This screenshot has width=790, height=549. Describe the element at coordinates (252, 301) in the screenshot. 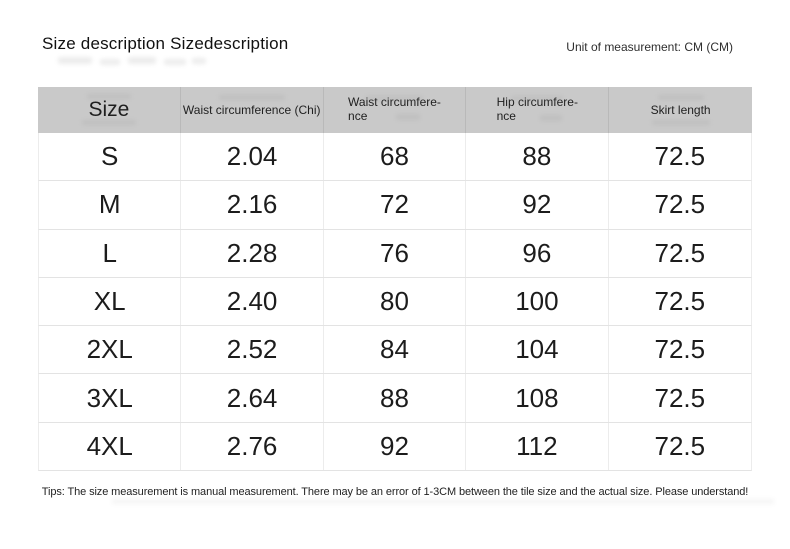

I see `cell-waist-chi: 2.40` at that location.